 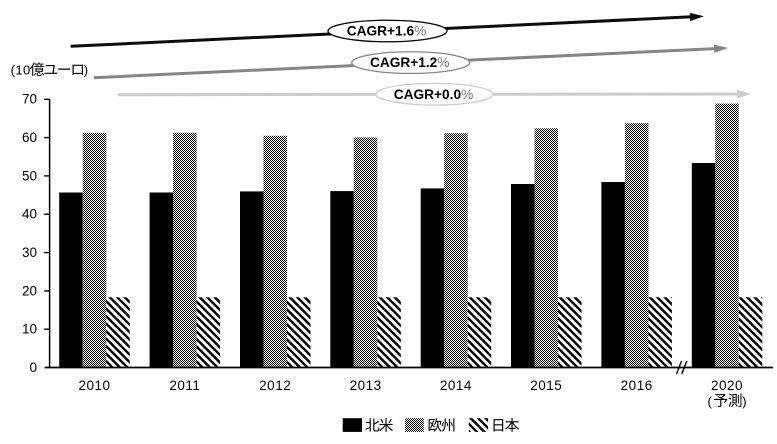 I want to click on svg-text: 10, so click(x=29, y=329).